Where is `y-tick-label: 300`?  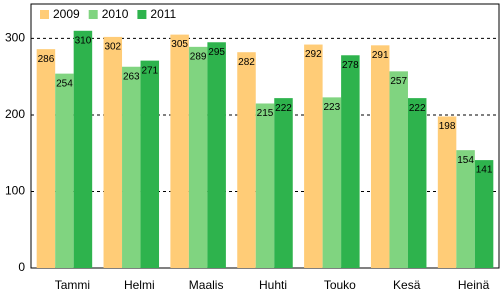
y-tick-label: 300 is located at coordinates (15, 38).